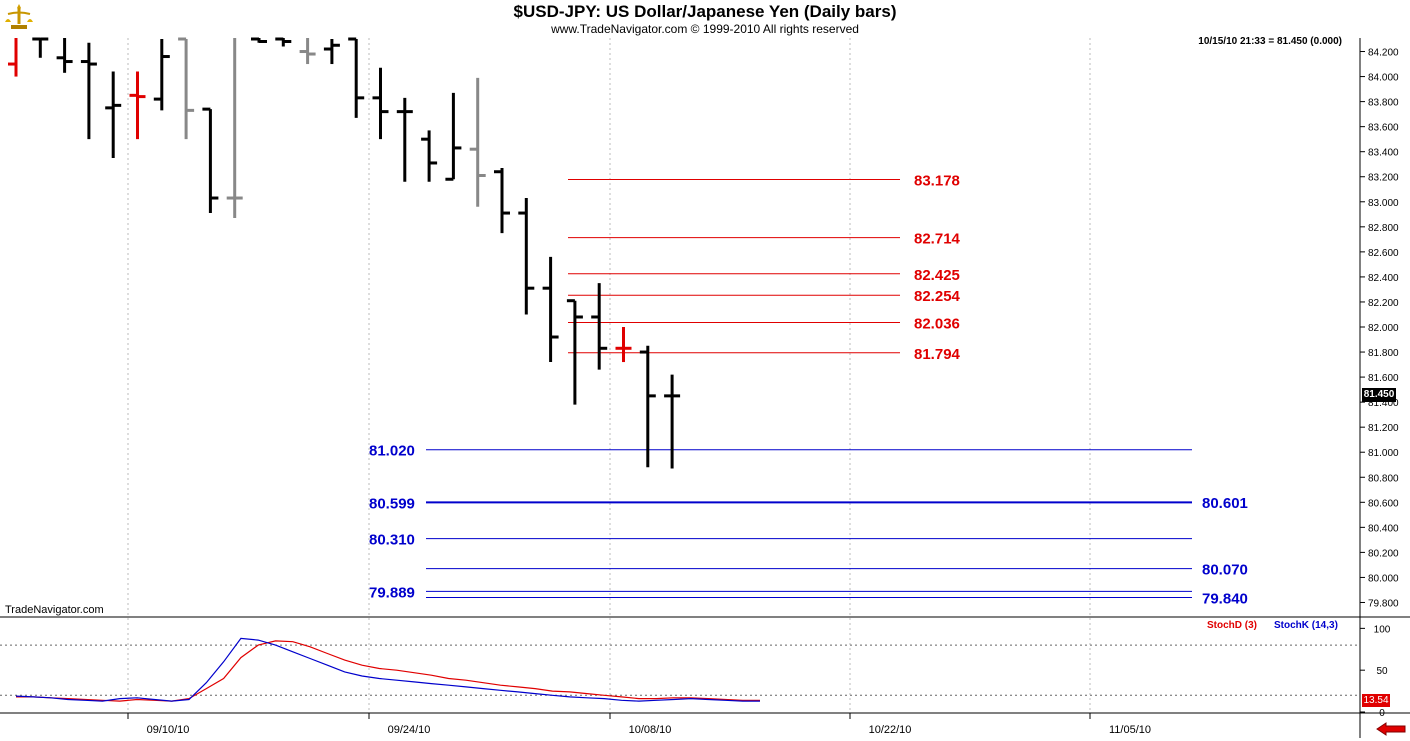  I want to click on fib-label-red: 82.036, so click(937, 323).